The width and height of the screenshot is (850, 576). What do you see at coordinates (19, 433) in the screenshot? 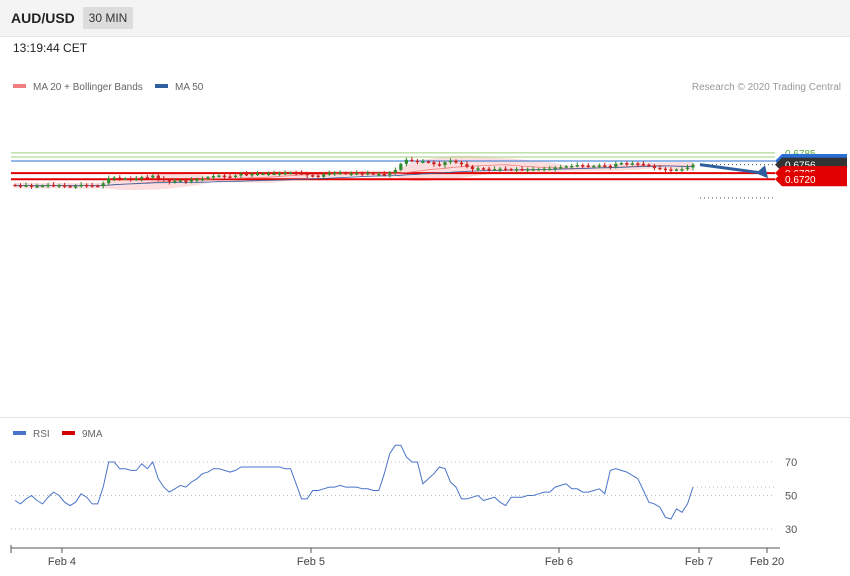
I see `rsi-legend-swatch` at bounding box center [19, 433].